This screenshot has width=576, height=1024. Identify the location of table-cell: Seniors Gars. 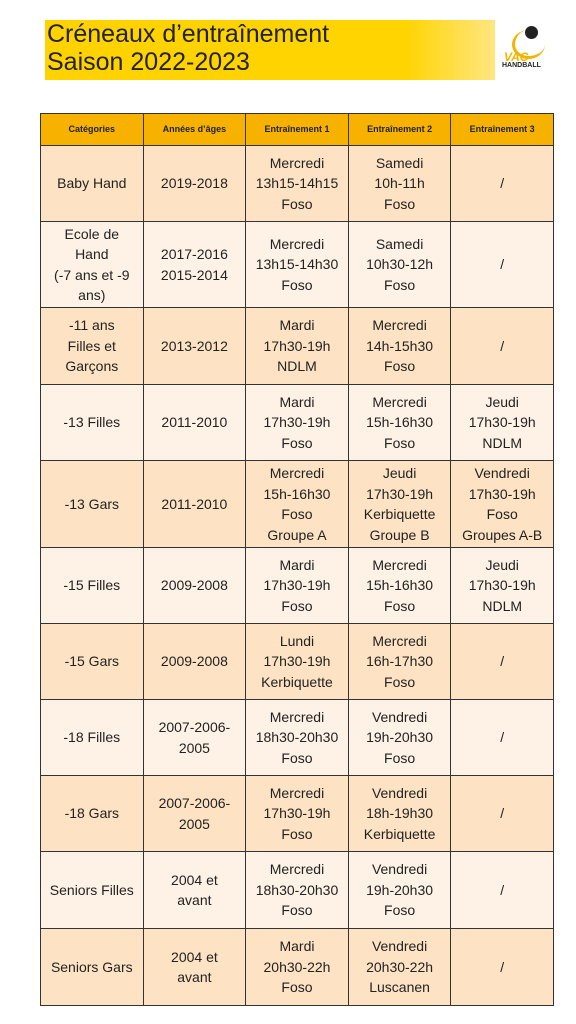
(92, 967).